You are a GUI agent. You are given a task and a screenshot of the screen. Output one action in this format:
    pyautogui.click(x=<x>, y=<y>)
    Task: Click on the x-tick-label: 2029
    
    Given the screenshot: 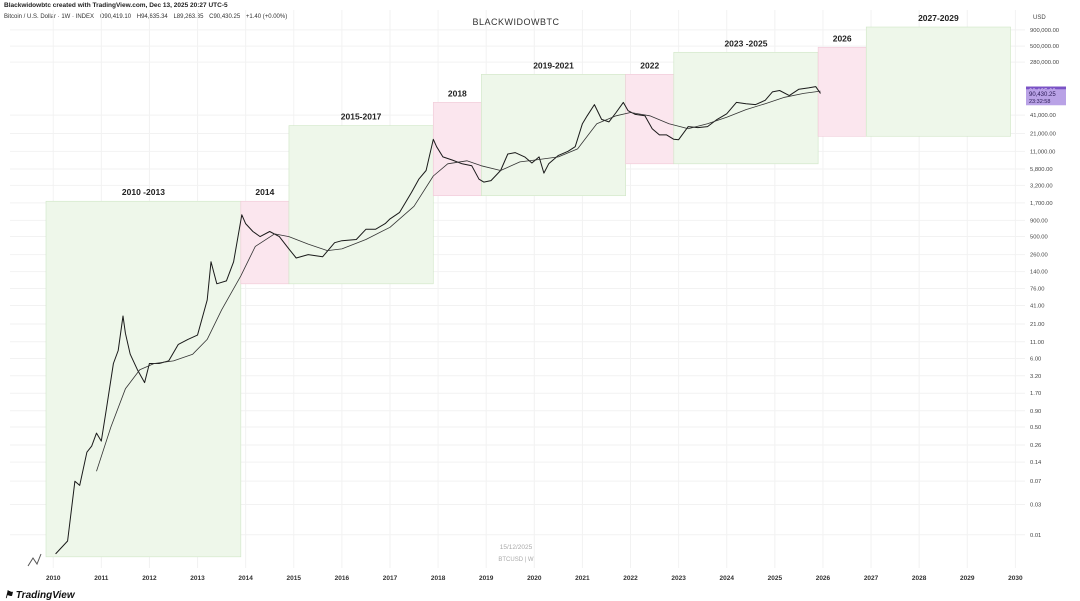 What is the action you would take?
    pyautogui.click(x=967, y=578)
    